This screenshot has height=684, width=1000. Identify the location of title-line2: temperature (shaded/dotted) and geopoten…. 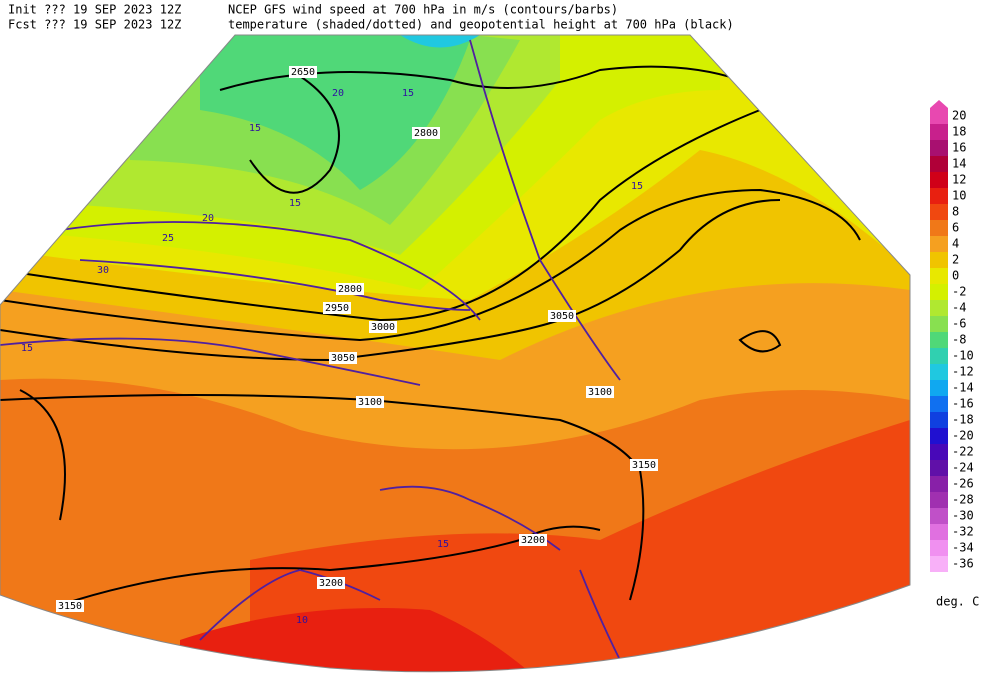
(481, 25).